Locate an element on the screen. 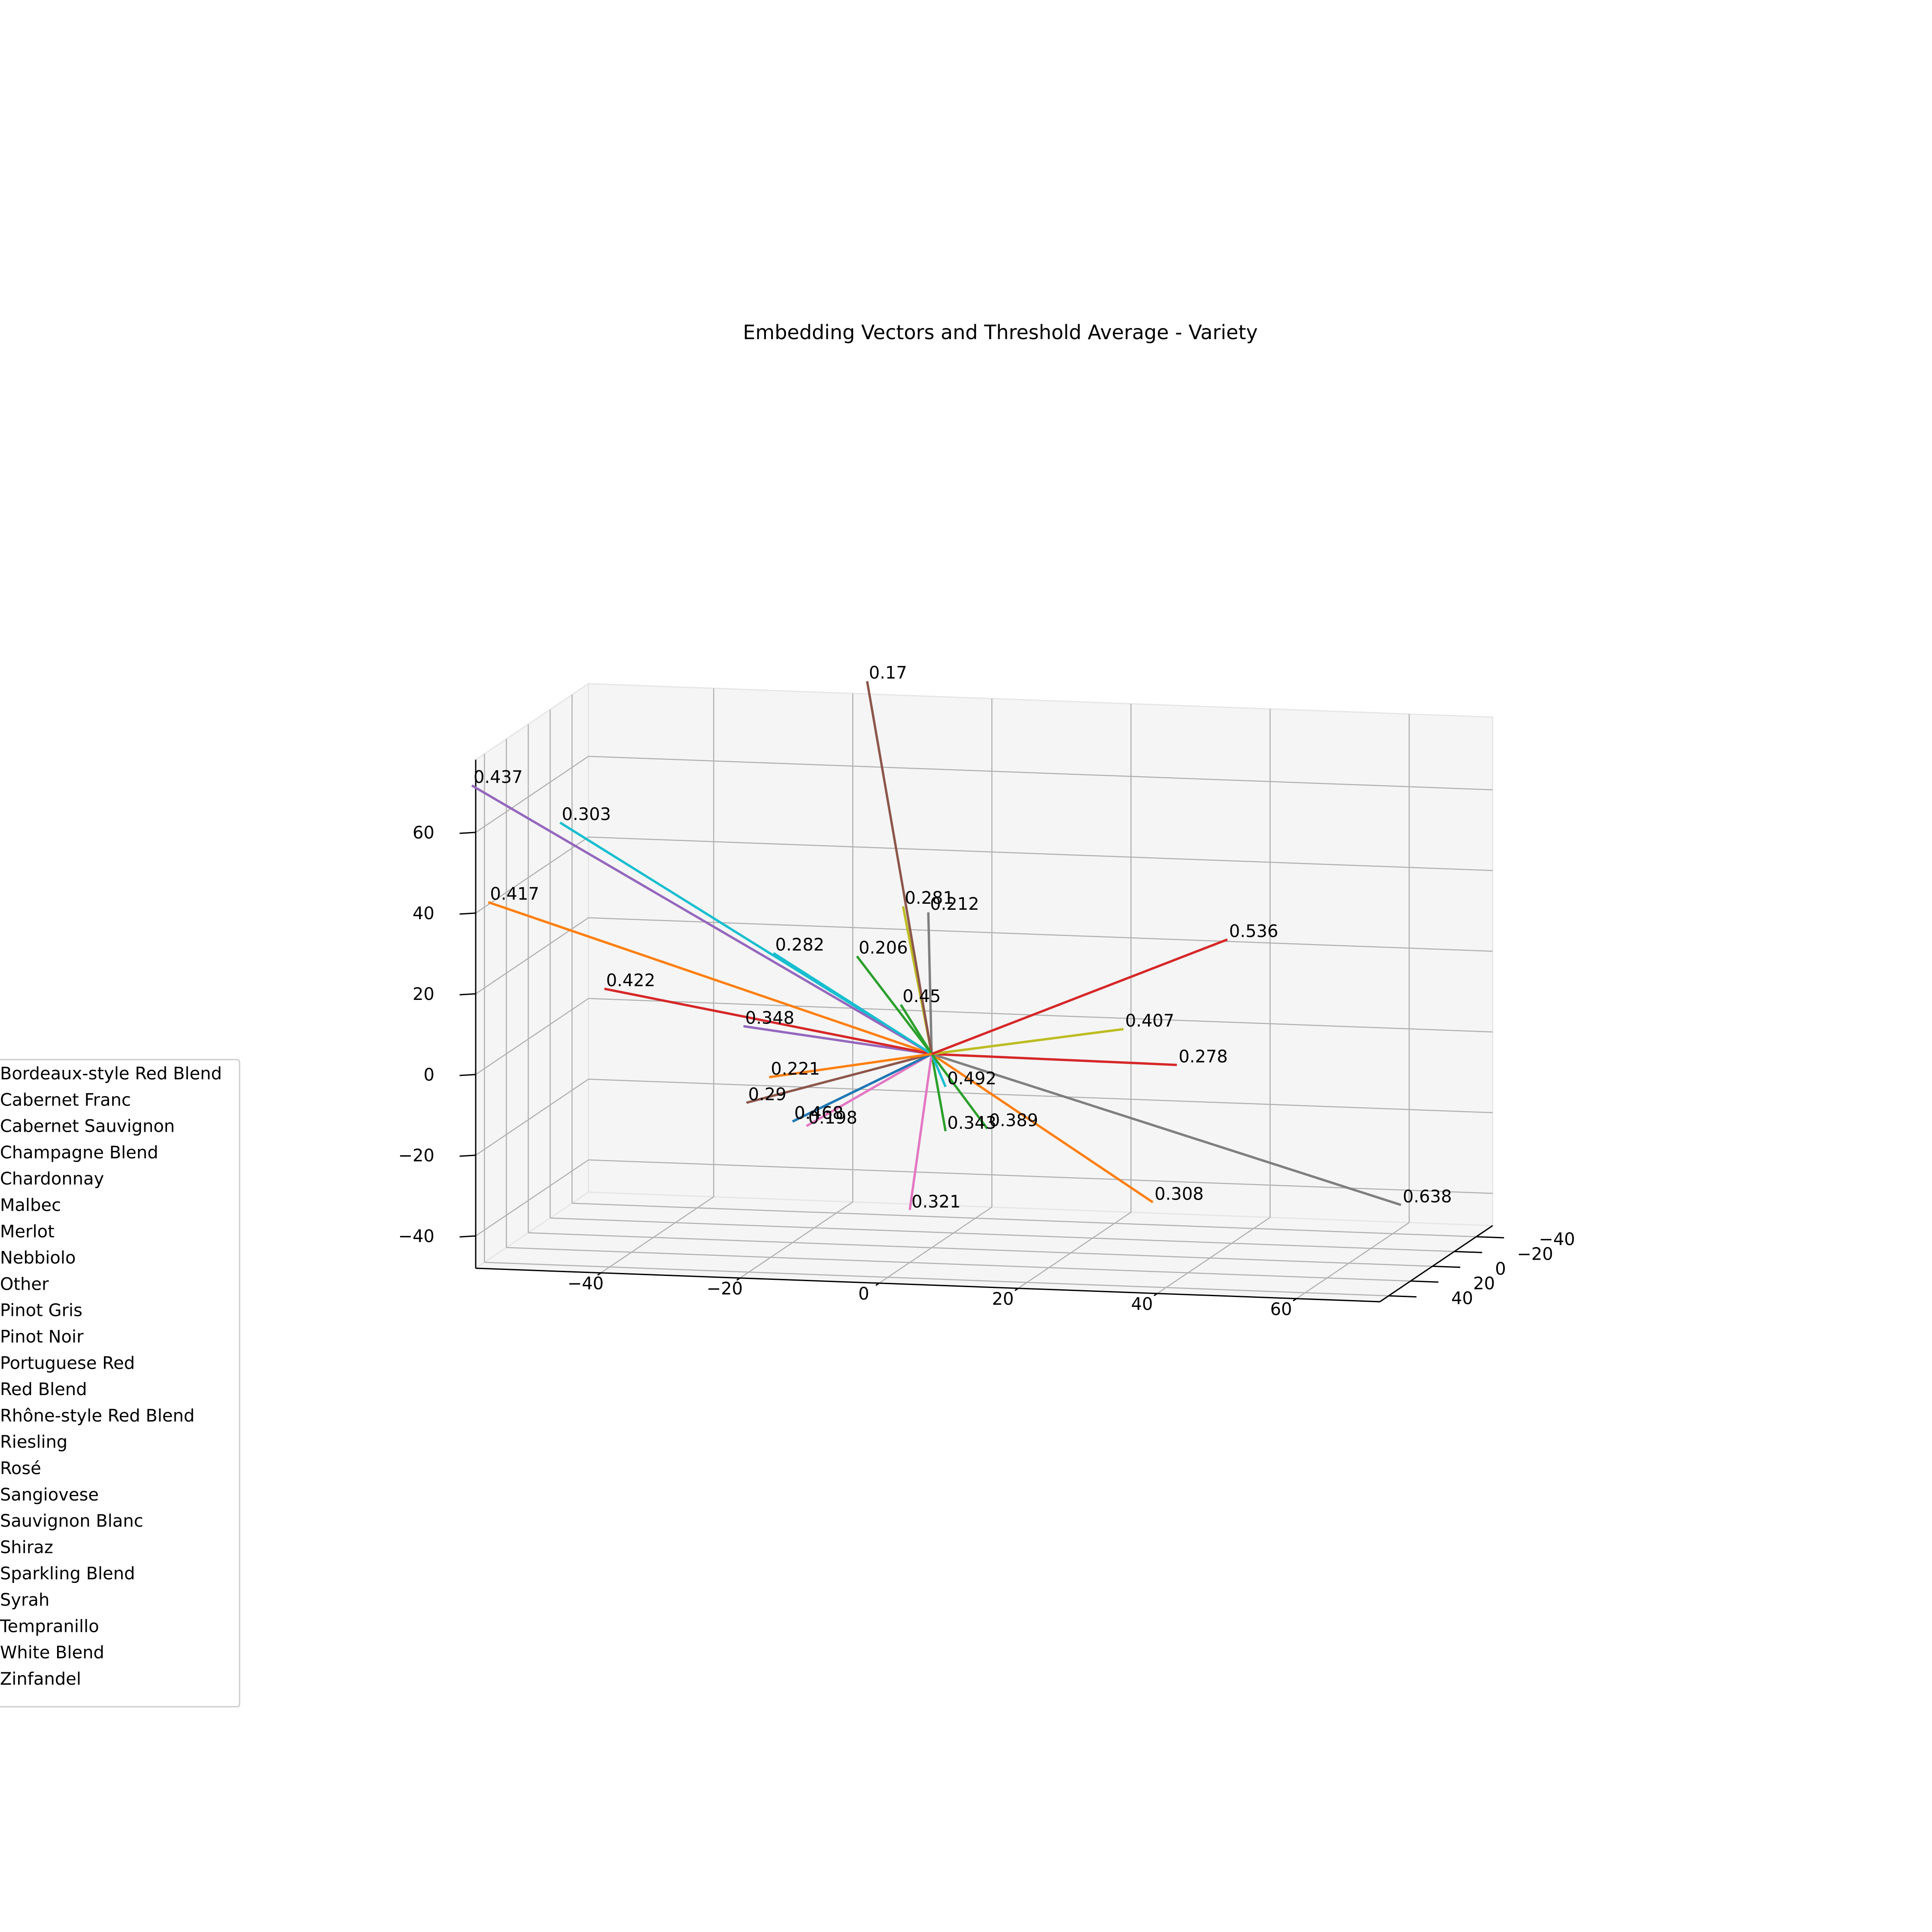 This screenshot has width=1932, height=1932. axes-lines is located at coordinates (984, 1031).